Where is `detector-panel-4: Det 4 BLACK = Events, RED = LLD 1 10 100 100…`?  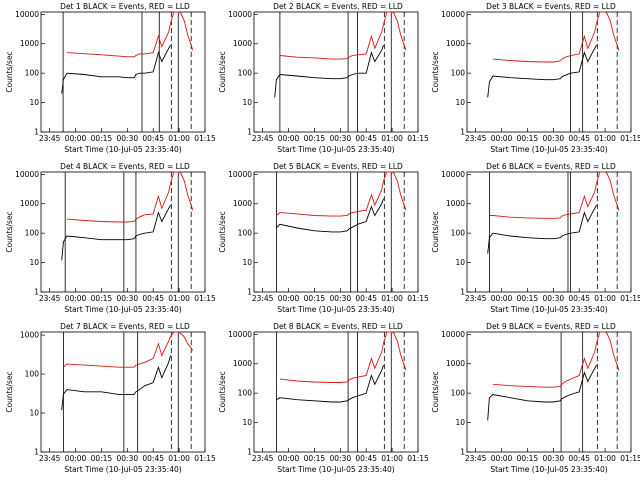
detector-panel-4: Det 4 BLACK = Events, RED = LLD 1 10 100 100… is located at coordinates (110, 238).